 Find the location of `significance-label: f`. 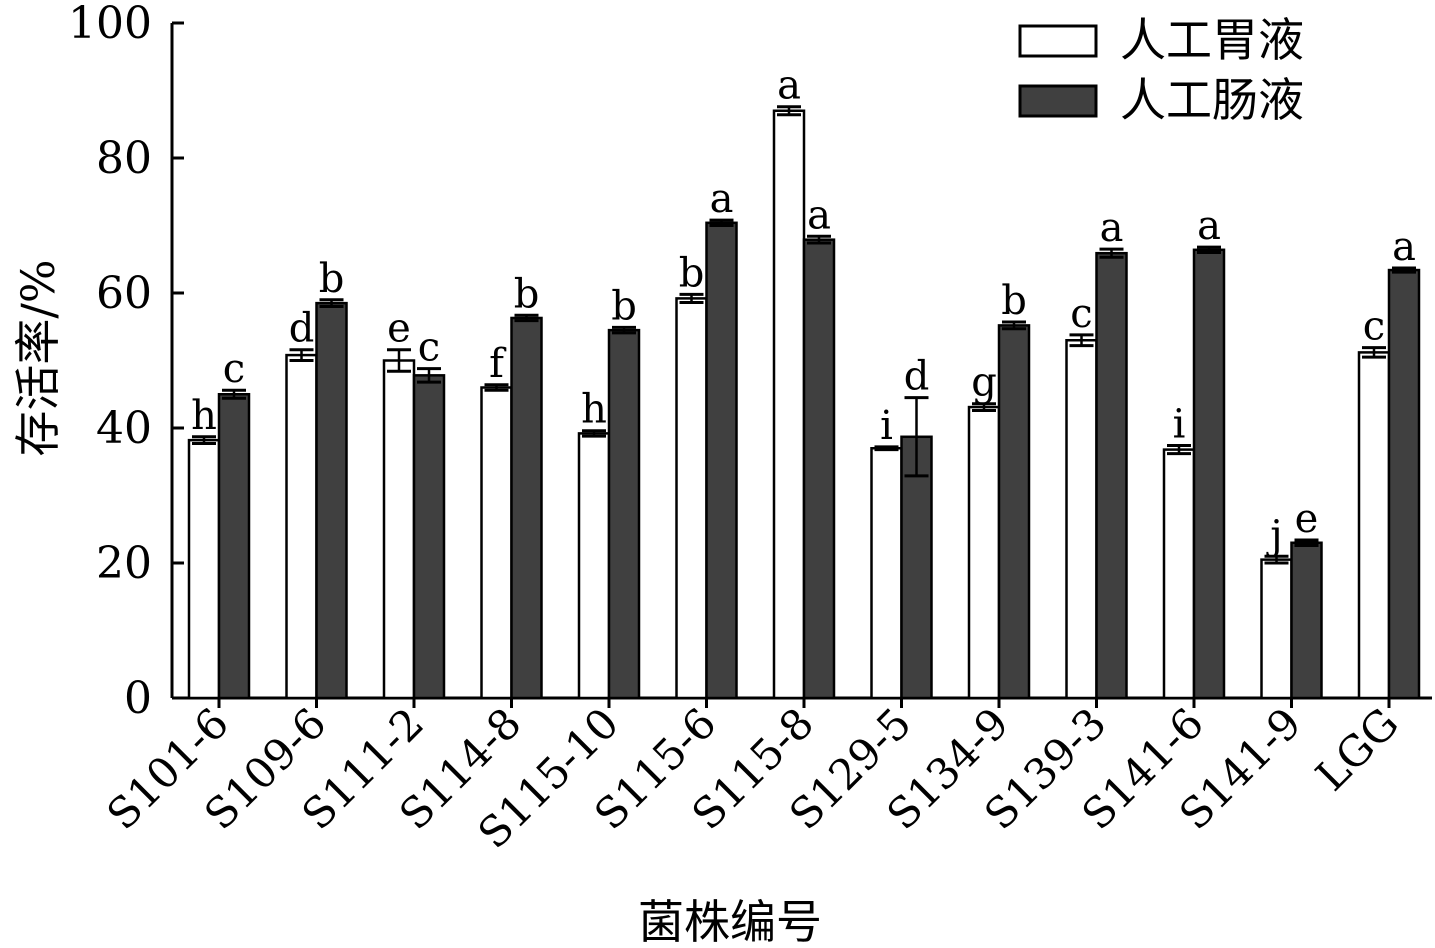

significance-label: f is located at coordinates (498, 364).